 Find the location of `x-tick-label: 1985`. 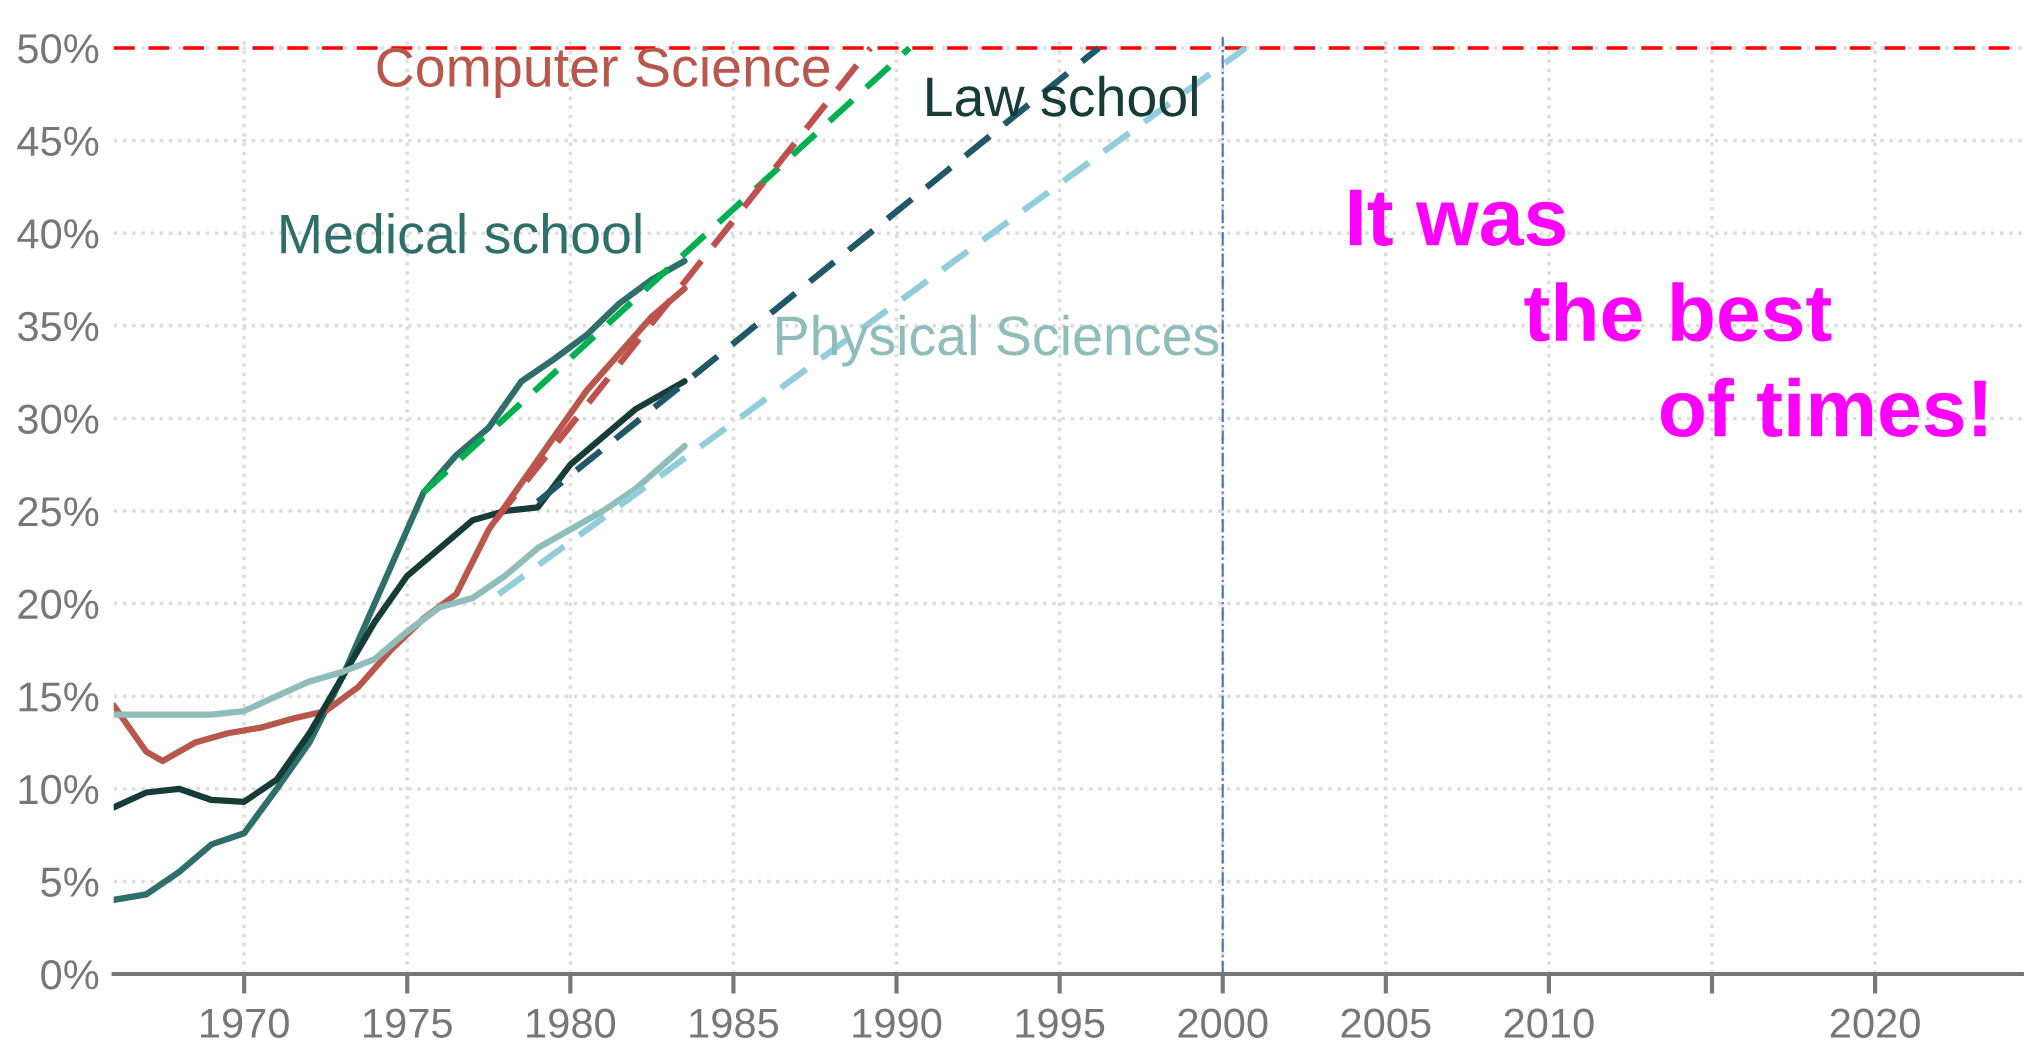

x-tick-label: 1985 is located at coordinates (734, 1023).